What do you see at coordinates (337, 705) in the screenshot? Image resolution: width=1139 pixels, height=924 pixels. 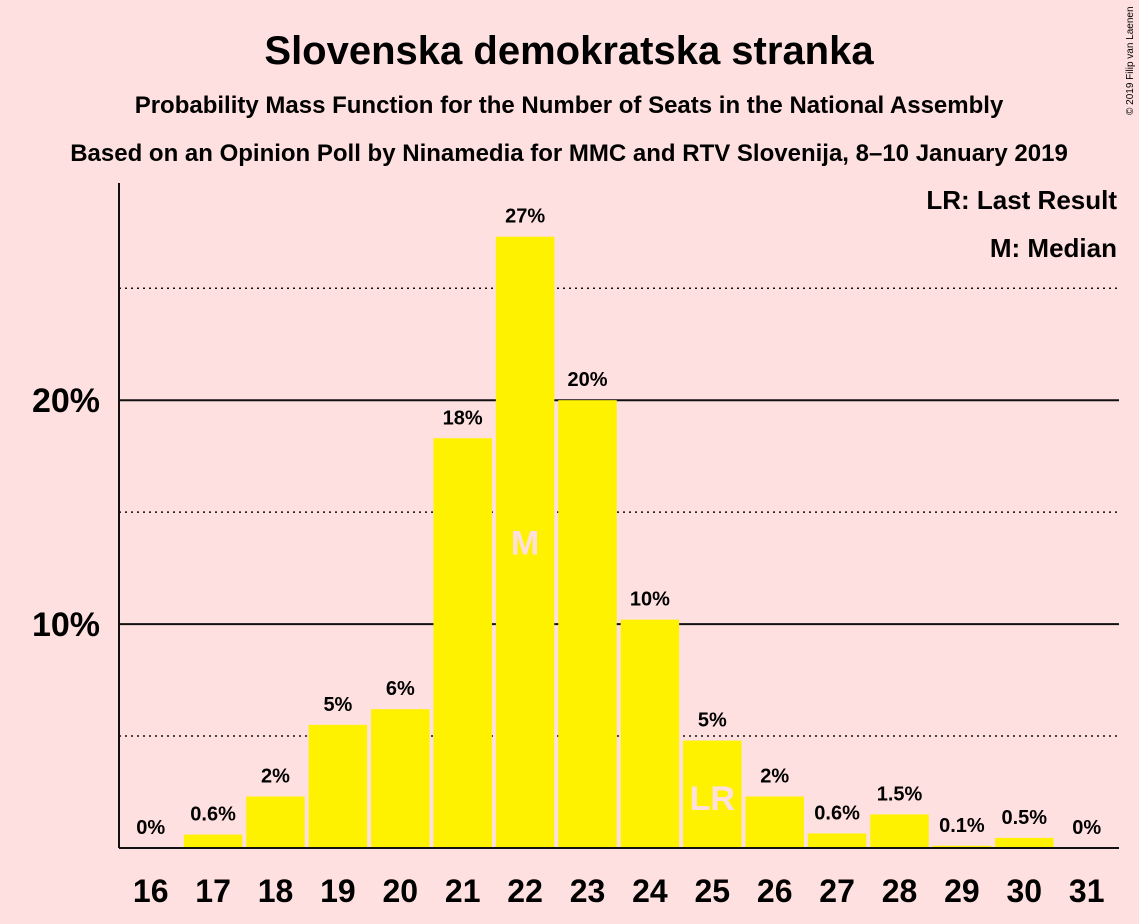 I see `data-label-19: 5%` at bounding box center [337, 705].